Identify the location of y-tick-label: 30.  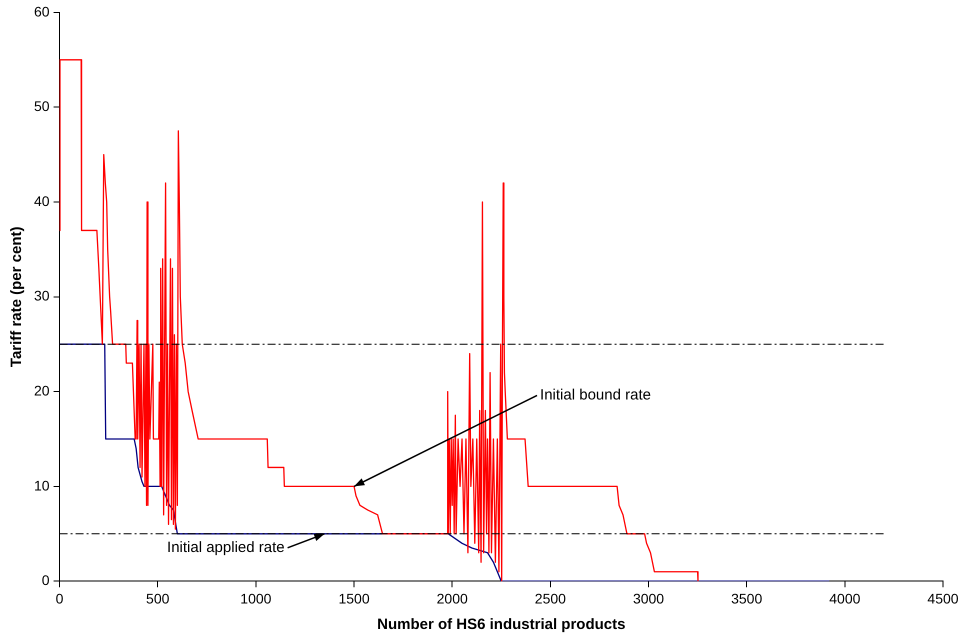
(42, 296).